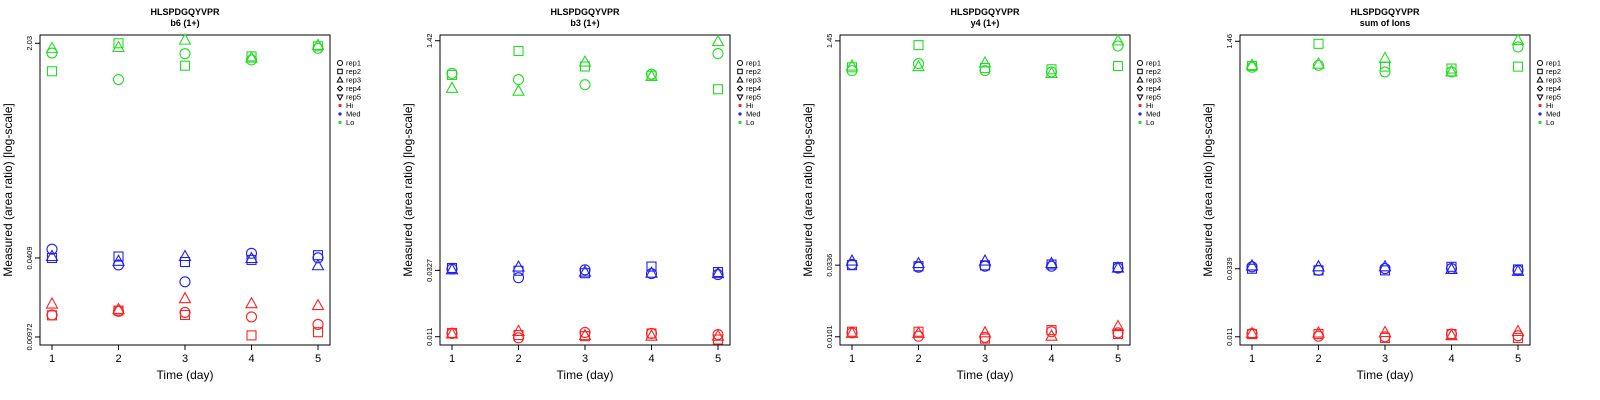 This screenshot has height=400, width=1600. Describe the element at coordinates (1229, 41) in the screenshot. I see `y-tick-label: 1.46` at that location.